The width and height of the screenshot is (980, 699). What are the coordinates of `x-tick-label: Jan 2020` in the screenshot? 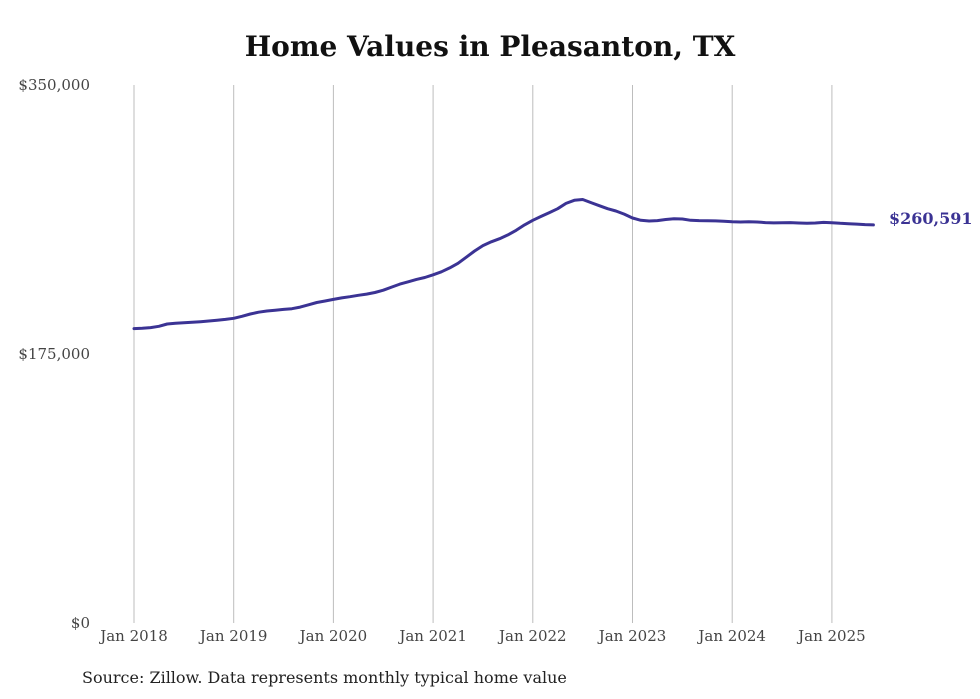 It's located at (333, 636).